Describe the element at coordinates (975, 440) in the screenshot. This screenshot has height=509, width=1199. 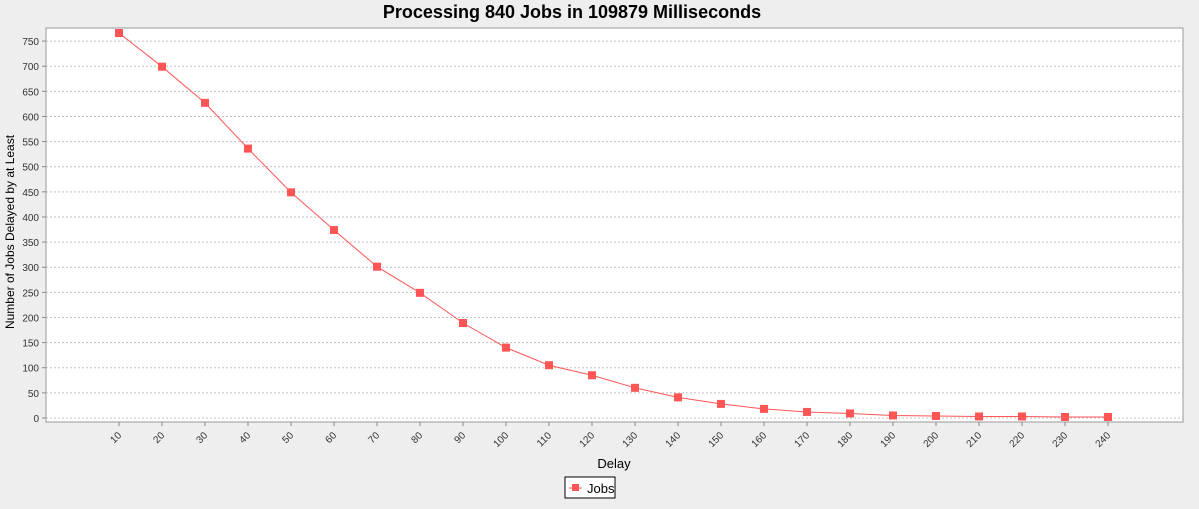
I see `x-tick-label-210: 210` at that location.